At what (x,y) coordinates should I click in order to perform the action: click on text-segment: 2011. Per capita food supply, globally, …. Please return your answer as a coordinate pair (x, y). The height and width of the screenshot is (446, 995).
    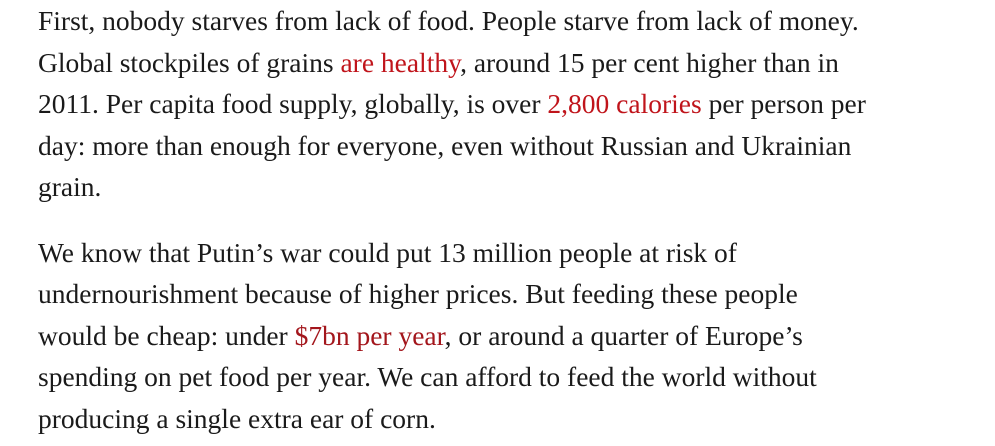
    Looking at the image, I should click on (293, 103).